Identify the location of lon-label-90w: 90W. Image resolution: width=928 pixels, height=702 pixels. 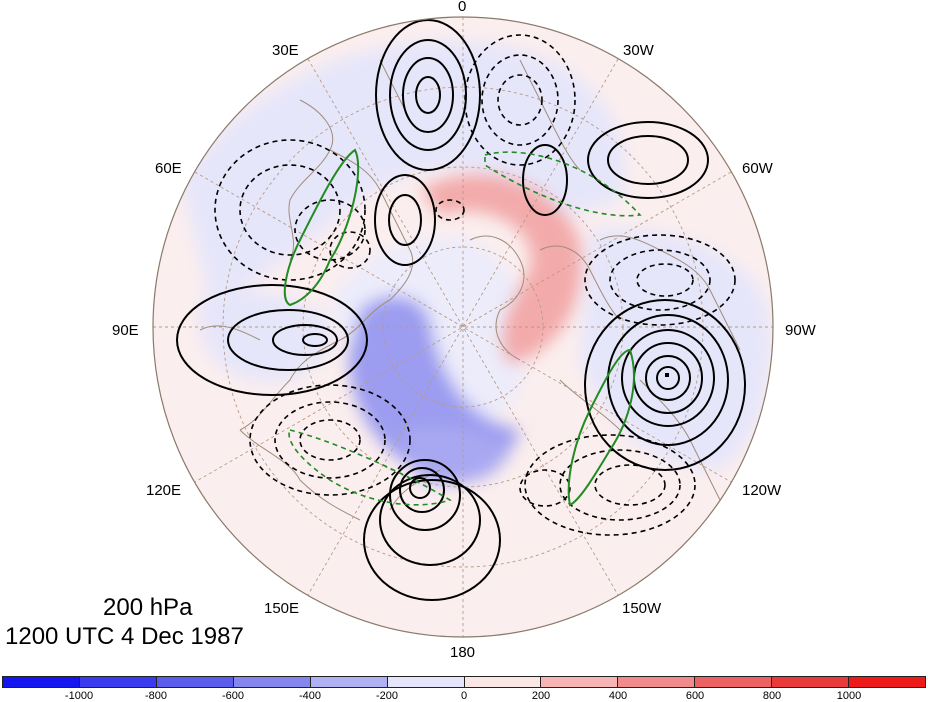
(800, 330).